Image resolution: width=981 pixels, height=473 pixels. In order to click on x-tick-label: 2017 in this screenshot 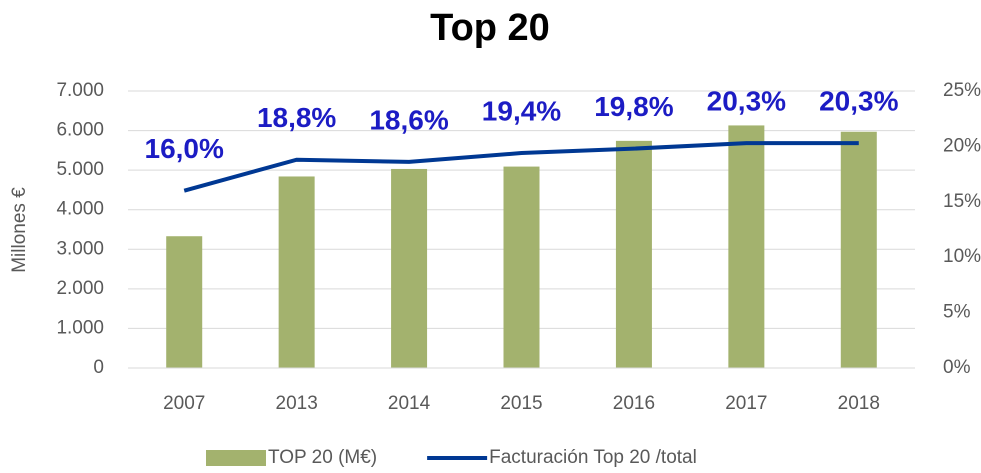, I will do `click(746, 403)`.